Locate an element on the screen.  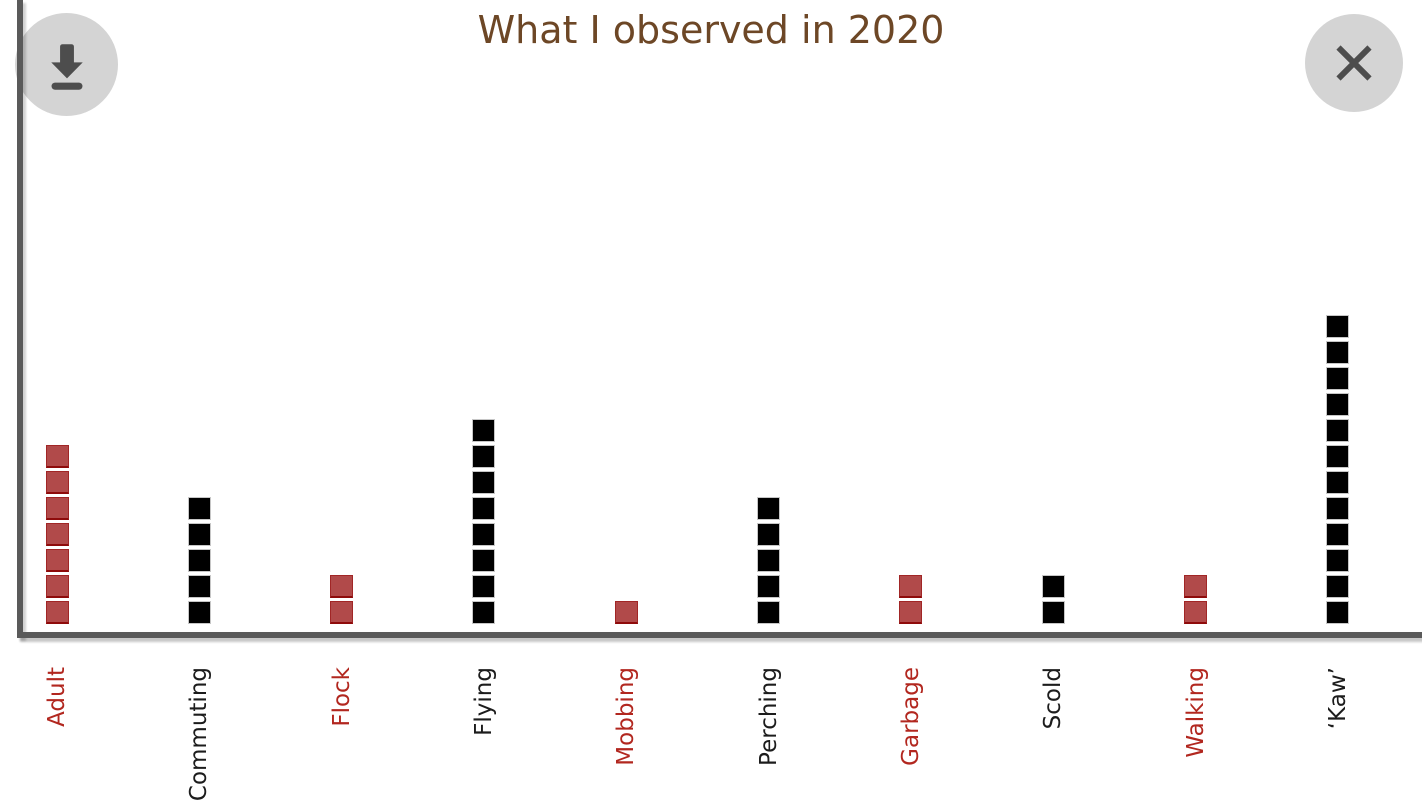
download-button is located at coordinates (66, 64).